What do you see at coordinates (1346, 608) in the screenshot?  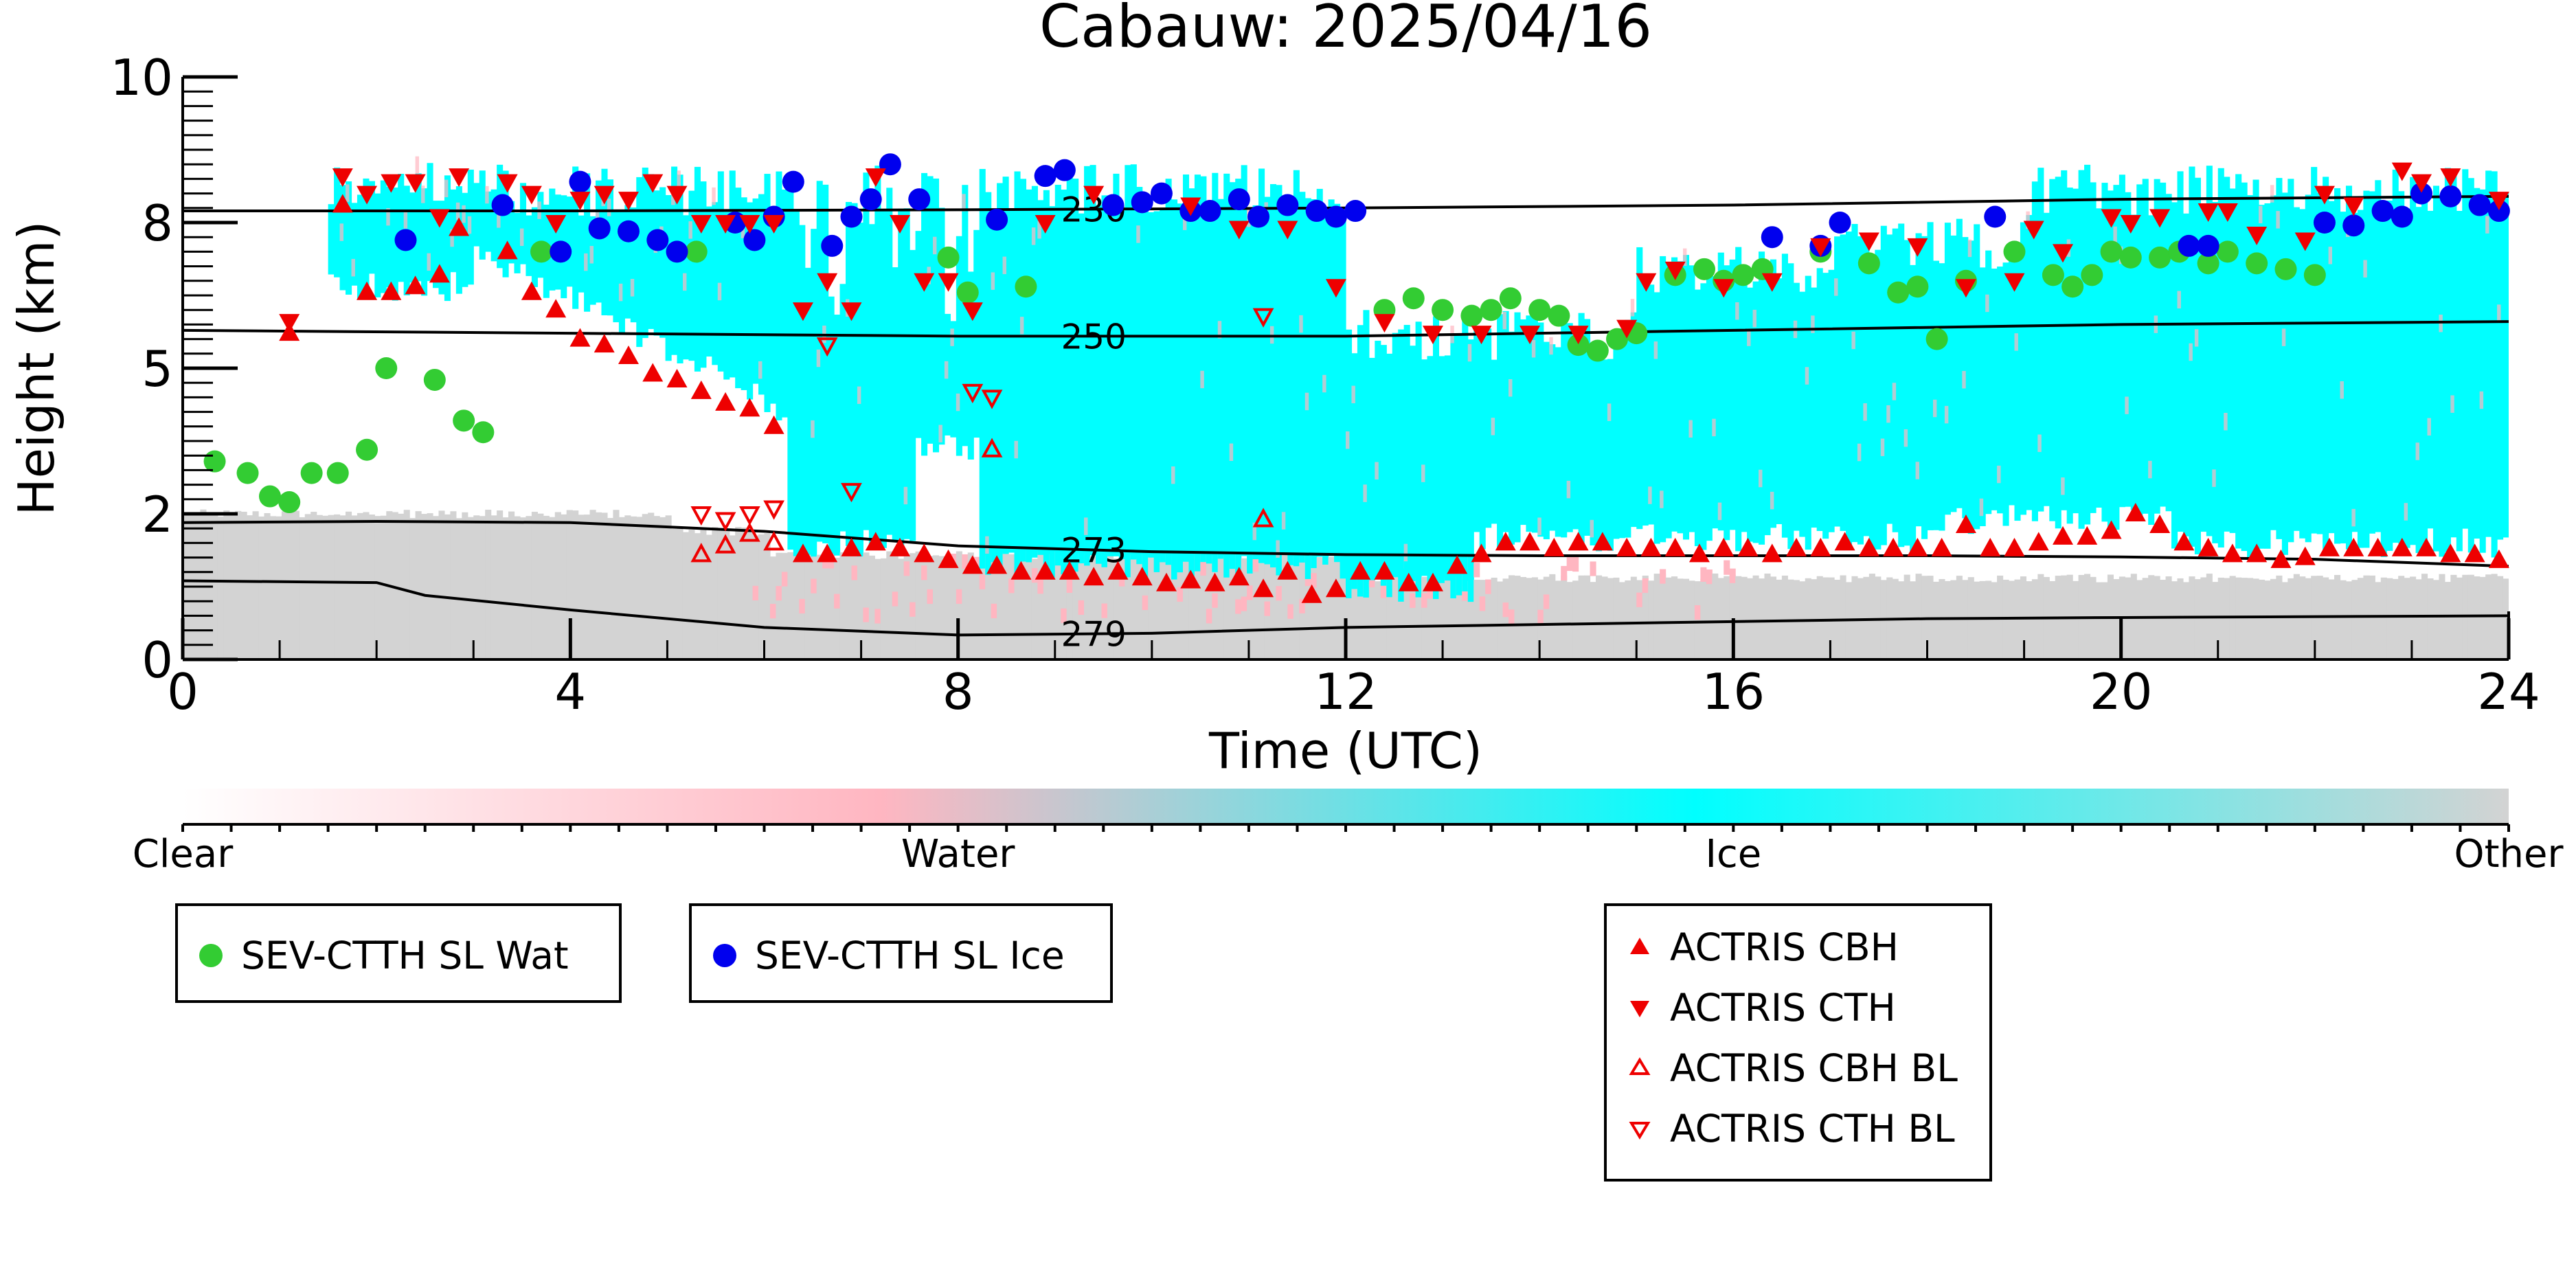 I see `isotherm-line` at bounding box center [1346, 608].